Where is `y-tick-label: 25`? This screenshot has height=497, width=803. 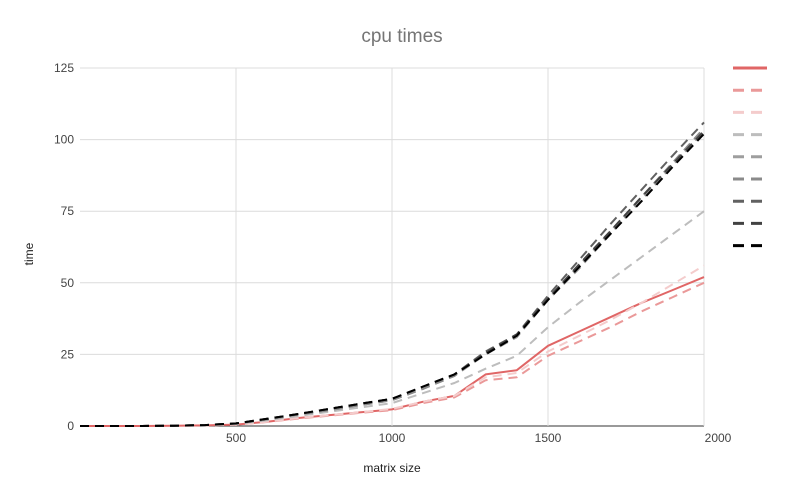
y-tick-label: 25 is located at coordinates (68, 354).